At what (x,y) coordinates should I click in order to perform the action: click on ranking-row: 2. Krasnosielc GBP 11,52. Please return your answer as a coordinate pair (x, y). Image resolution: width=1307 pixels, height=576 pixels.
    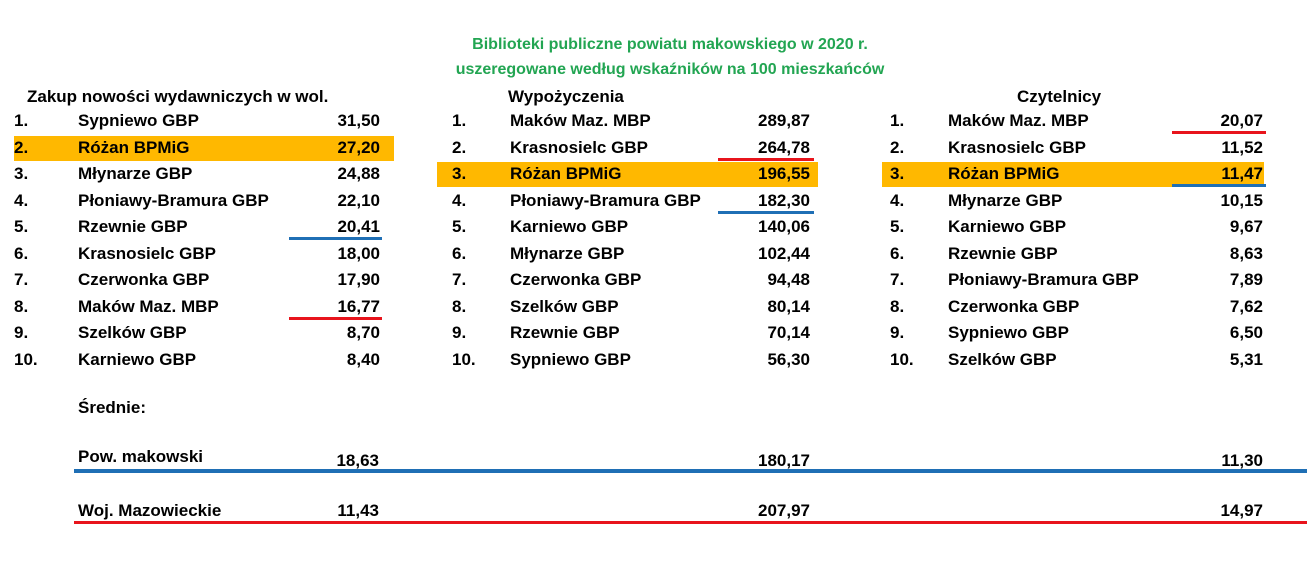
    Looking at the image, I should click on (1077, 149).